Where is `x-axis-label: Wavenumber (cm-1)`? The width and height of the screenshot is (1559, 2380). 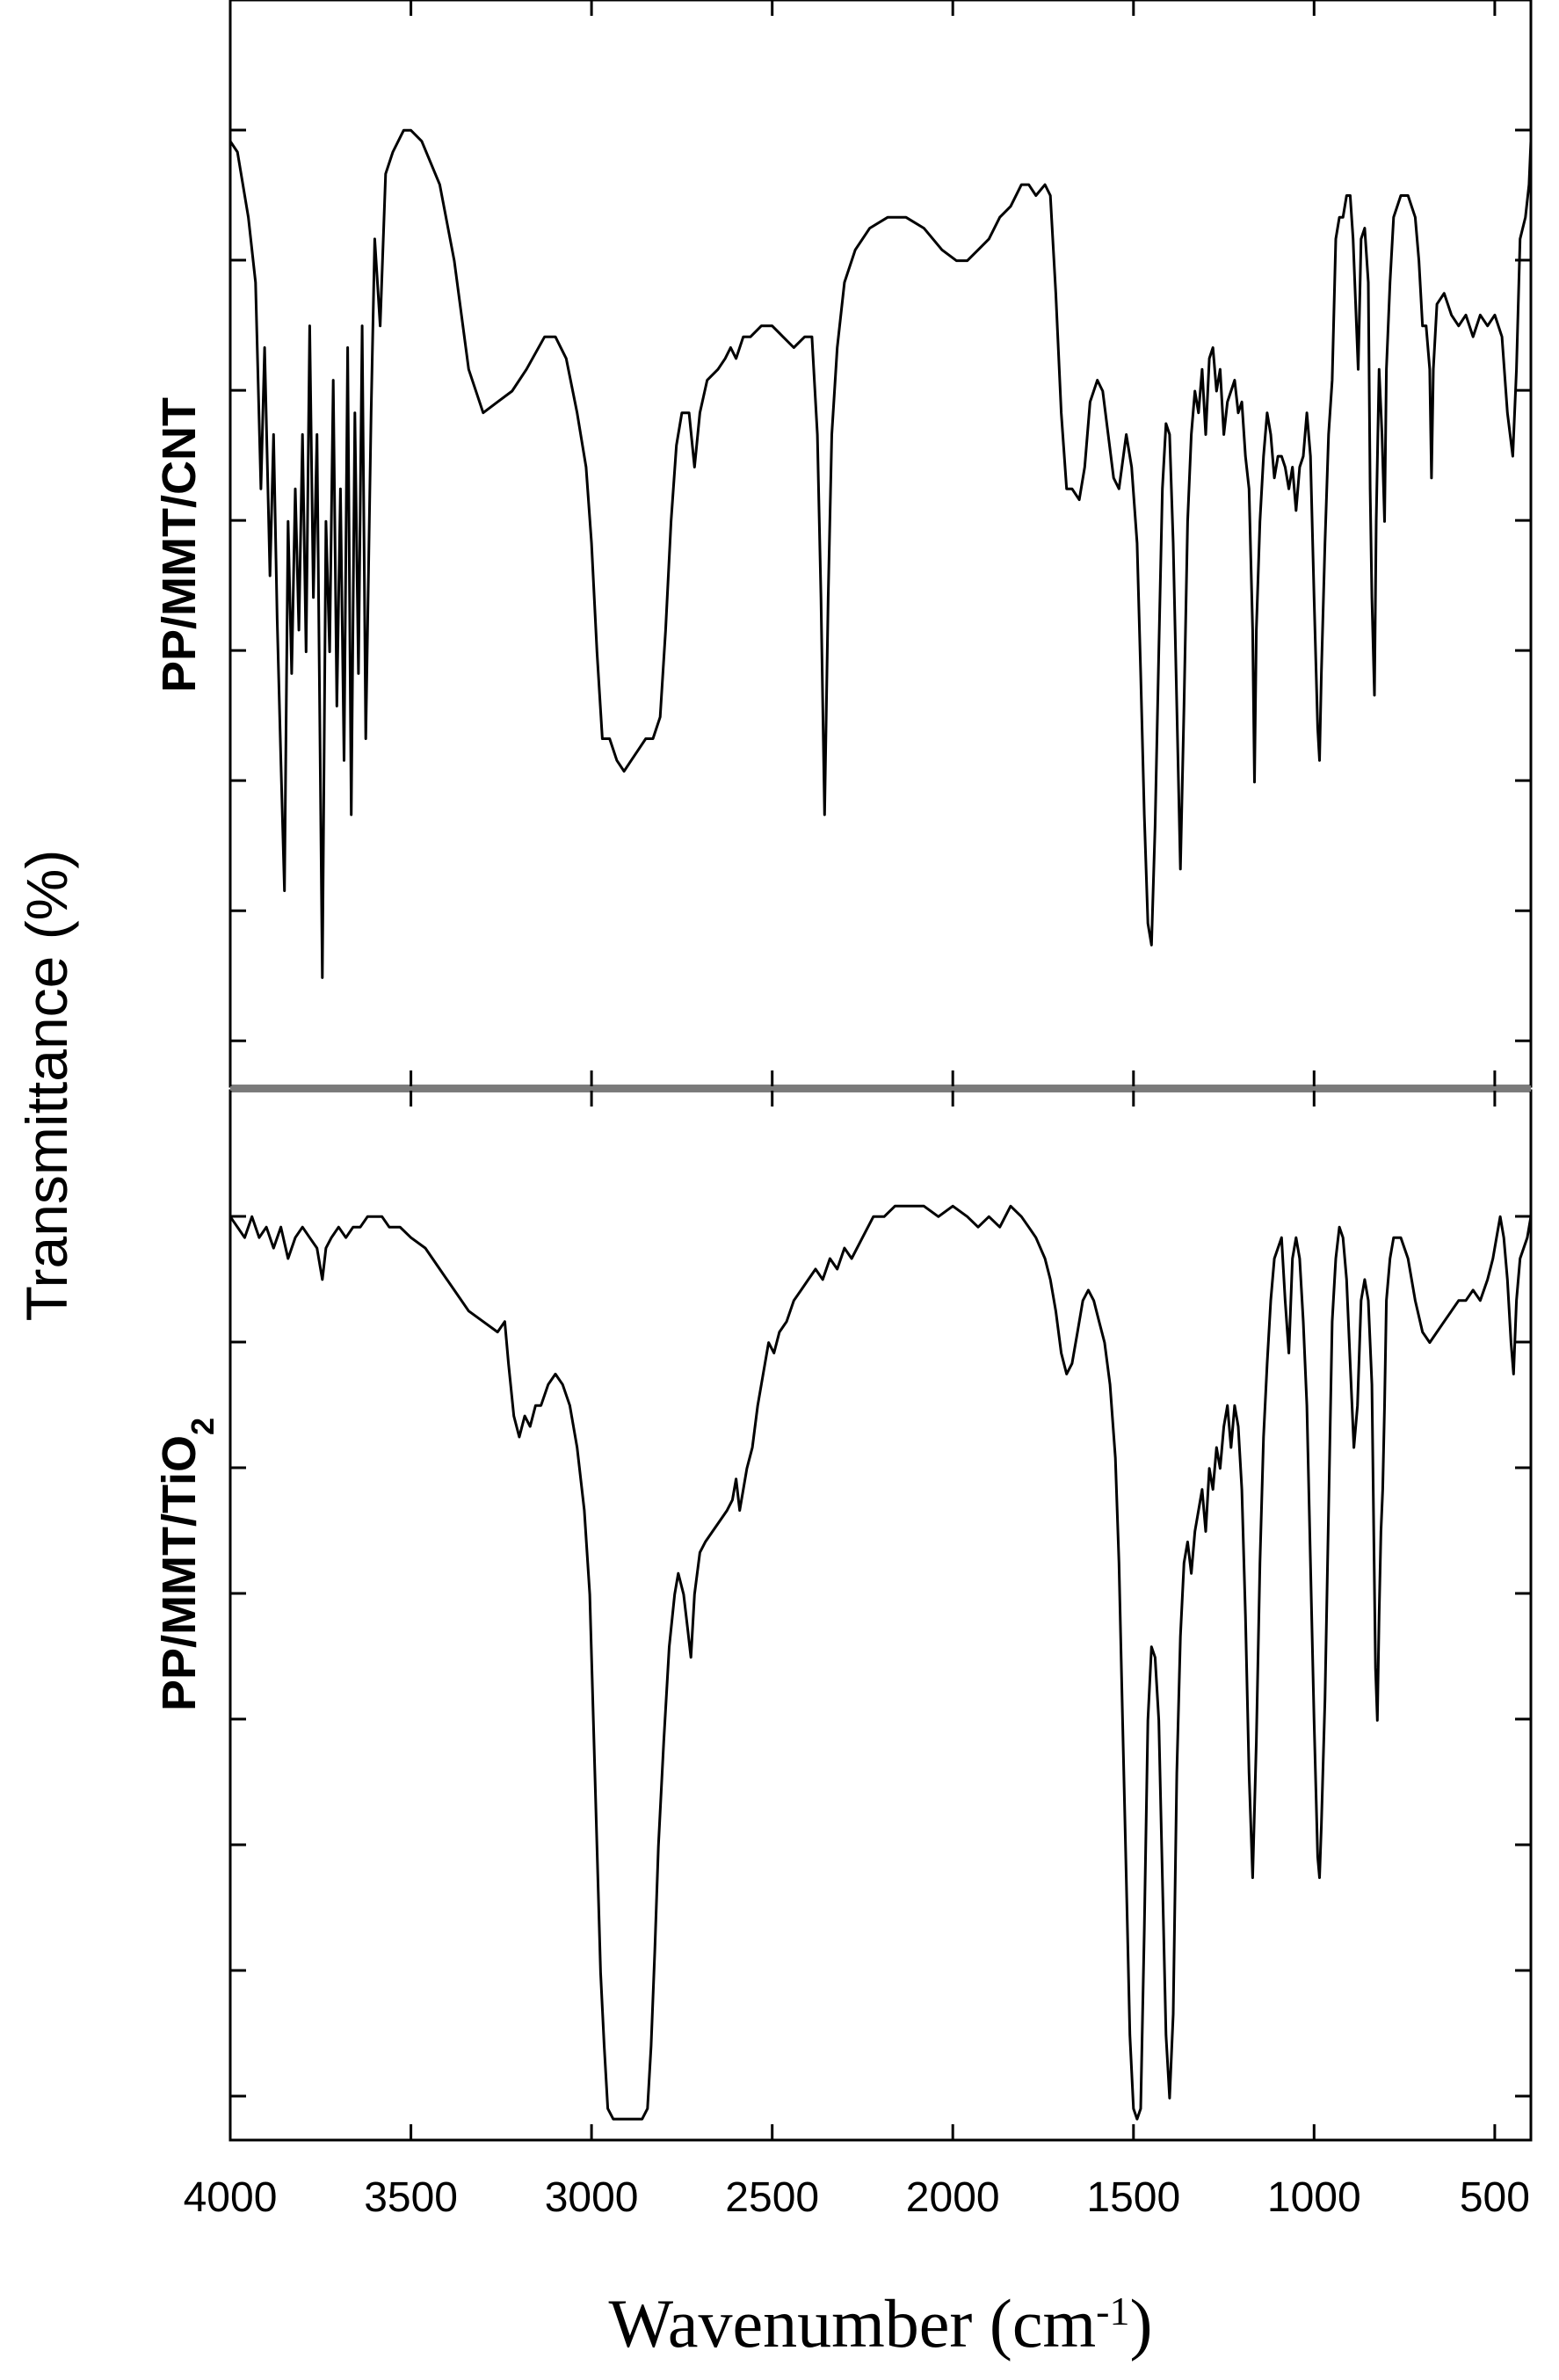
x-axis-label: Wavenumber (cm-1) is located at coordinates (881, 2323).